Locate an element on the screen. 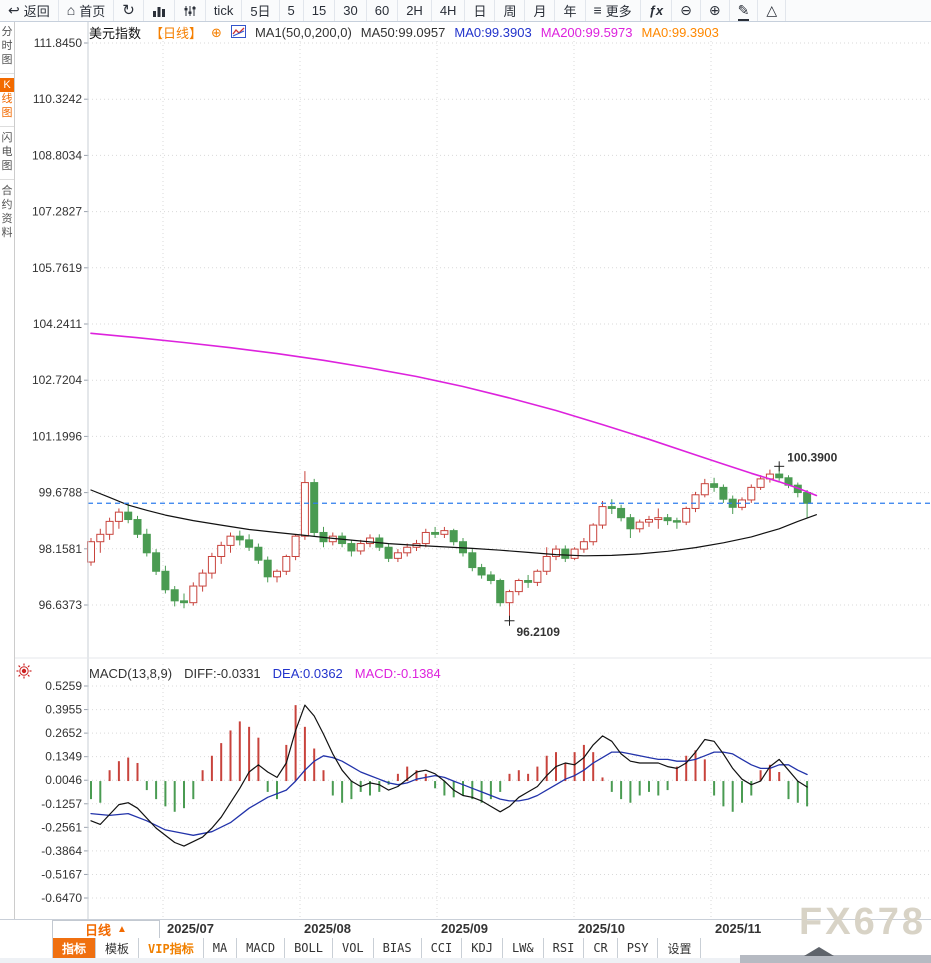  sliders-icon is located at coordinates (190, 10).